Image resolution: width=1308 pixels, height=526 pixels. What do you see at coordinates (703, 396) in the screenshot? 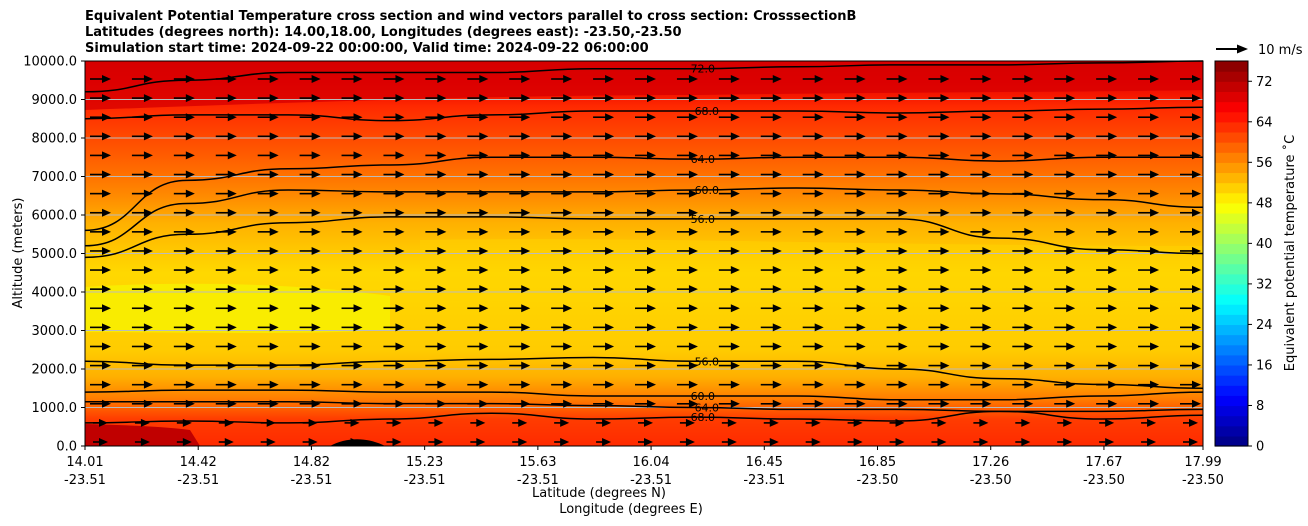
I see `contour-label: 60.0` at bounding box center [703, 396].